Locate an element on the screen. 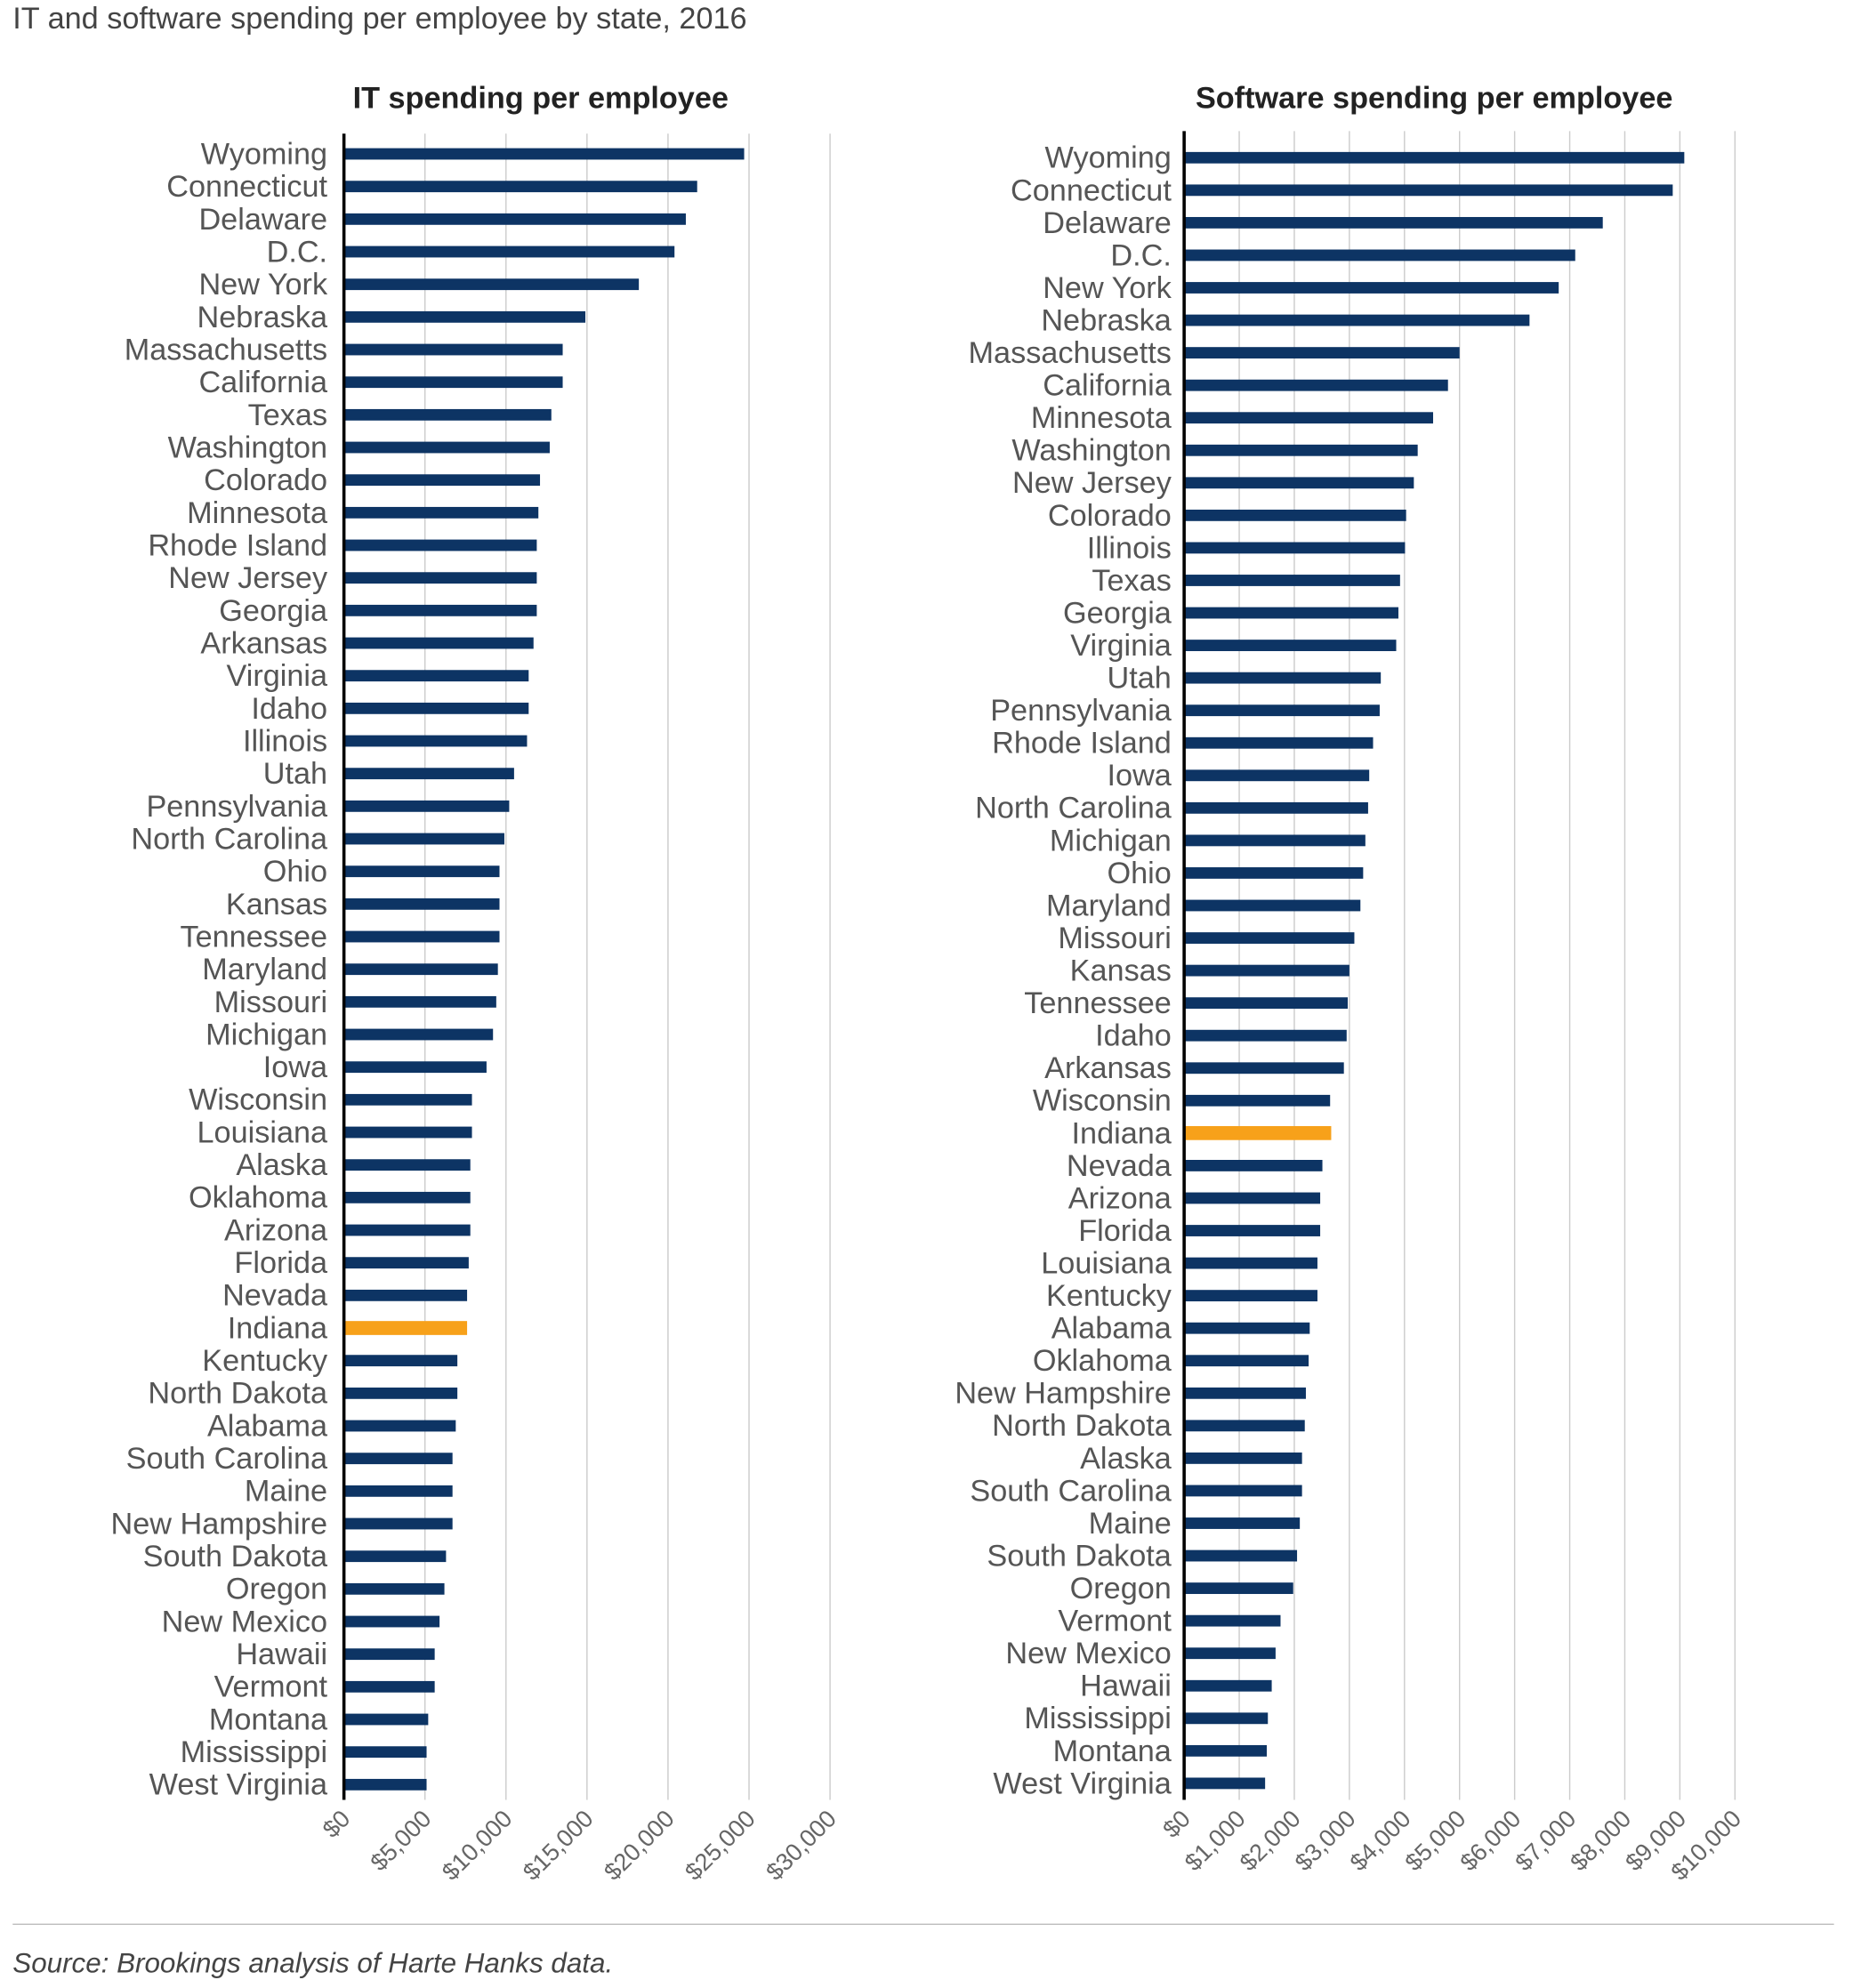 The height and width of the screenshot is (1988, 1853). category-label: Louisiana is located at coordinates (263, 1132).